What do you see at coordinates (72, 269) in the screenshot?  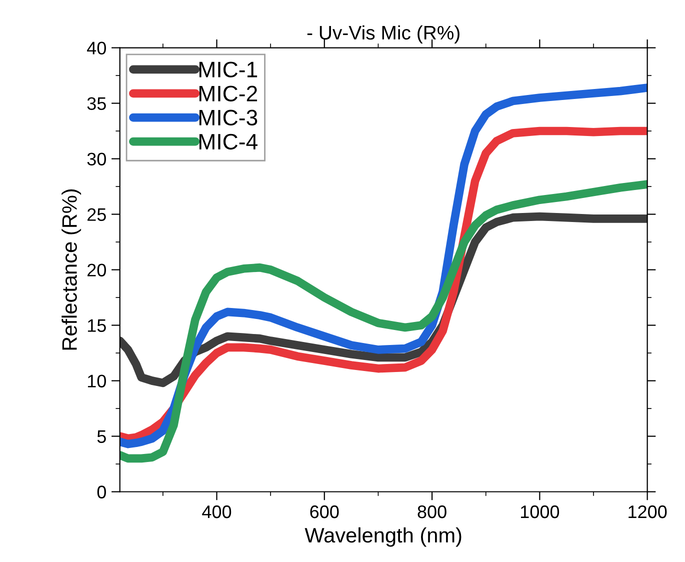 I see `y-axis-title: Reflectance (R%)` at bounding box center [72, 269].